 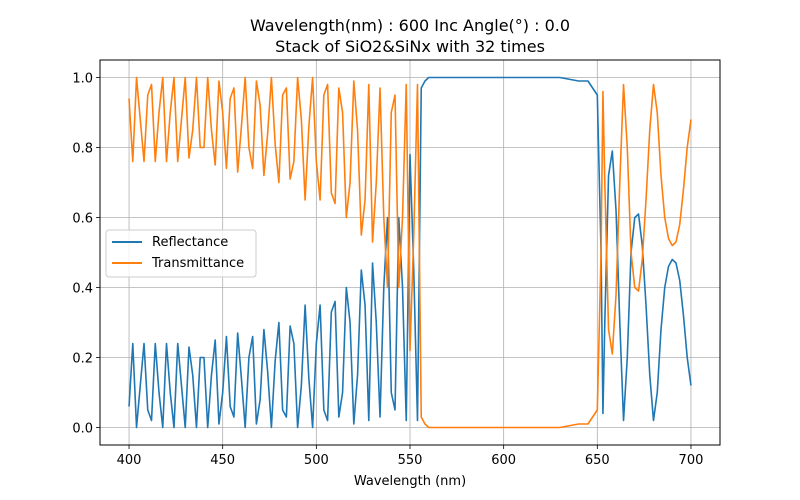 What do you see at coordinates (410, 25) in the screenshot?
I see `chart-title: Wavelength(nm) : 600 Inc Angle(°) : 0.0` at bounding box center [410, 25].